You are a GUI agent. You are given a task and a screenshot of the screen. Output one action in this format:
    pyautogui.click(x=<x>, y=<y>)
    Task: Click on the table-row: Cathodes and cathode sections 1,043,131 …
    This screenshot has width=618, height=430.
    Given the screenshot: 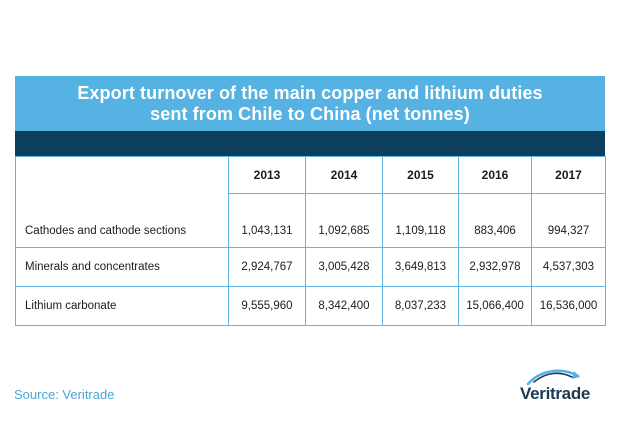 What is the action you would take?
    pyautogui.click(x=310, y=220)
    